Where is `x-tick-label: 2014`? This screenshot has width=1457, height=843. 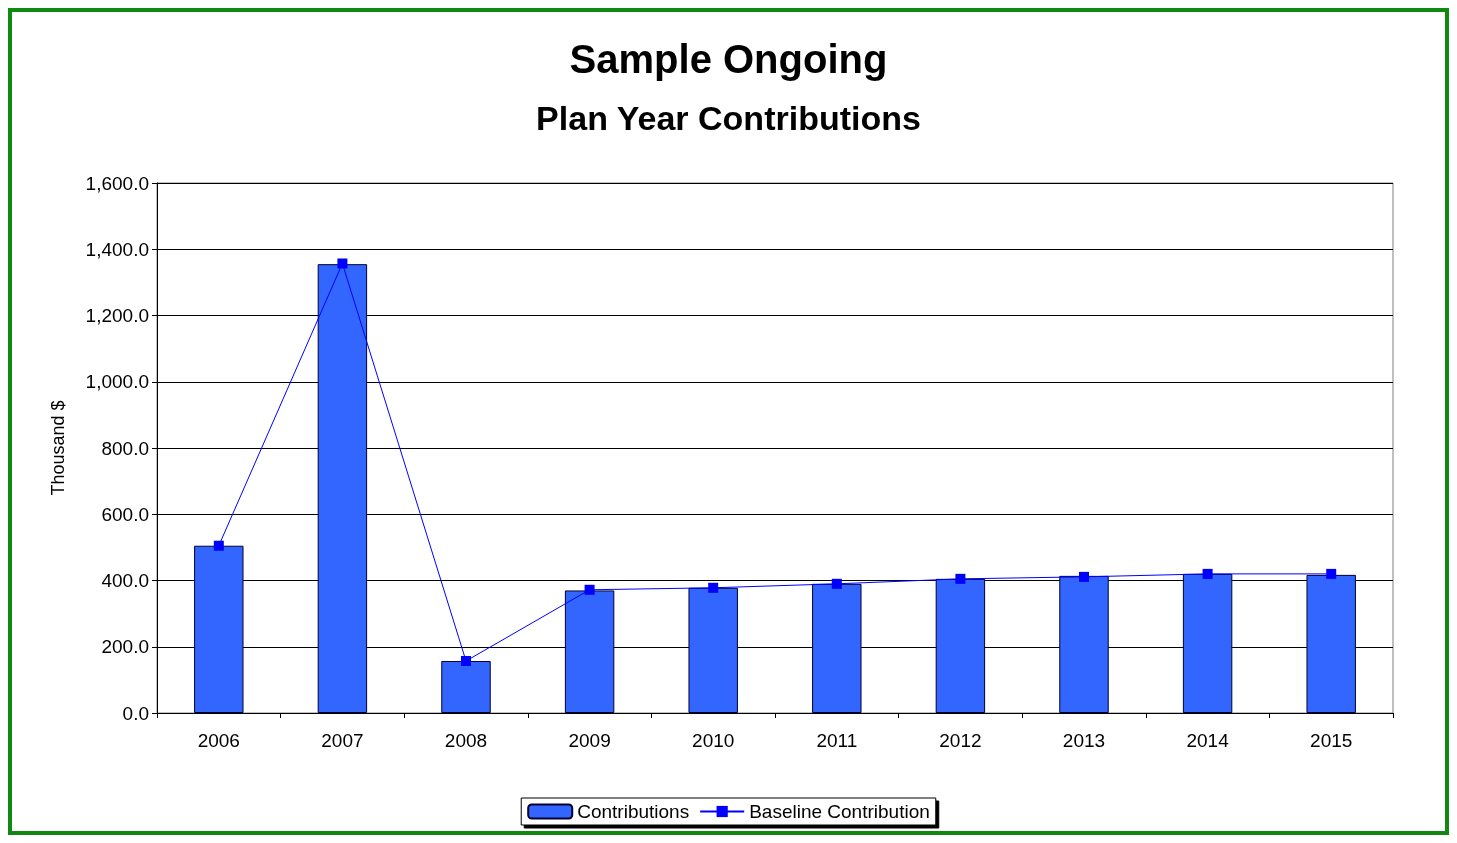 x-tick-label: 2014 is located at coordinates (1208, 740).